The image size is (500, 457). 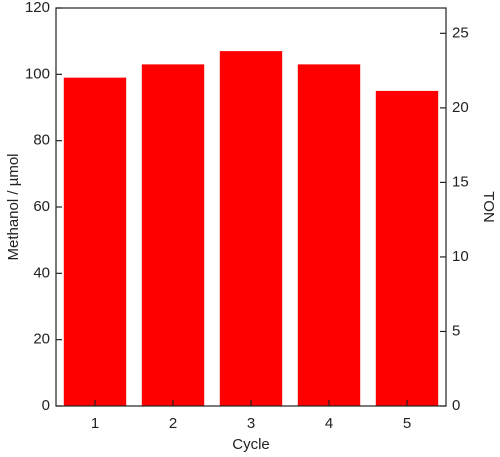 I want to click on y2-tick-label: 25, so click(x=460, y=32).